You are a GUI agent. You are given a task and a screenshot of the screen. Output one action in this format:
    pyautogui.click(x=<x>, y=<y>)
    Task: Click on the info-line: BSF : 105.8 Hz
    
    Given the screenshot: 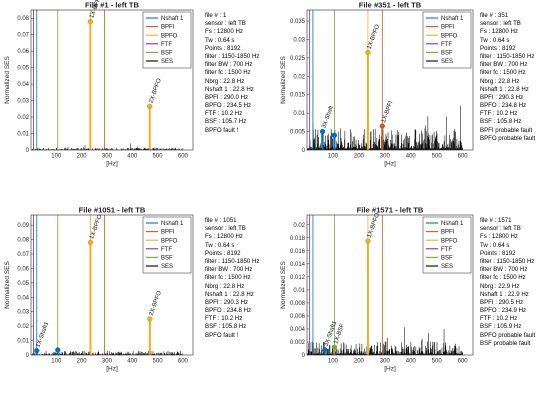 What is the action you would take?
    pyautogui.click(x=501, y=122)
    